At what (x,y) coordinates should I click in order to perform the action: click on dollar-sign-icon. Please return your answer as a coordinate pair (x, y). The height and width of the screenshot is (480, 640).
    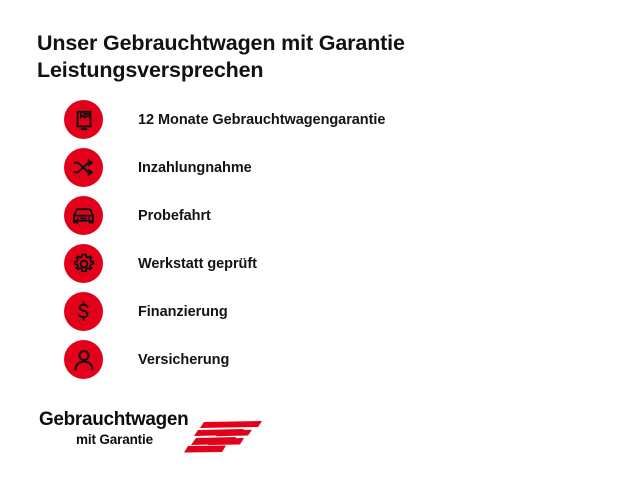
    Looking at the image, I should click on (83, 311).